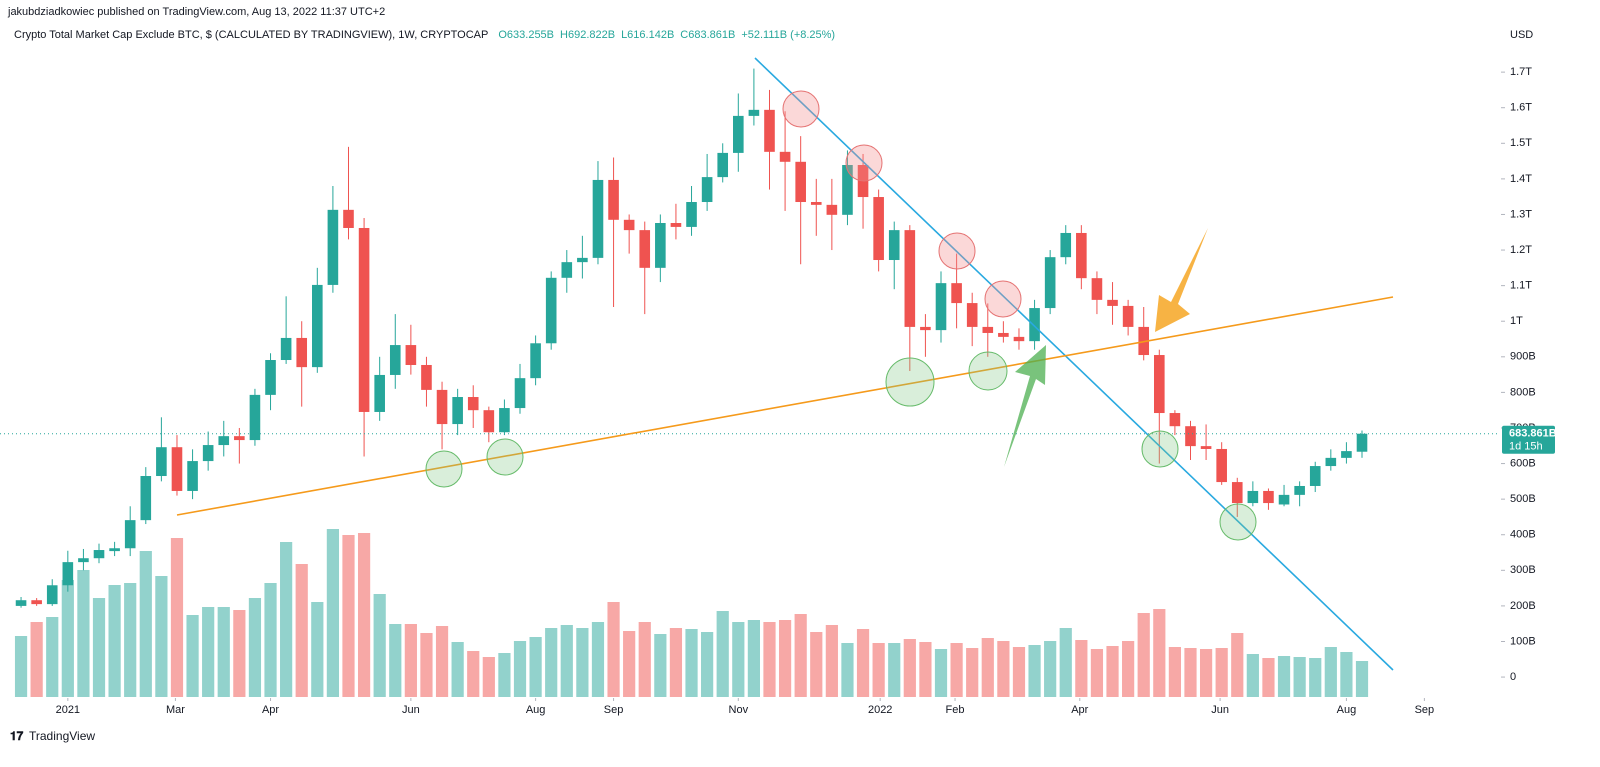  What do you see at coordinates (526, 35) in the screenshot?
I see `ohlc-label: O633.255B` at bounding box center [526, 35].